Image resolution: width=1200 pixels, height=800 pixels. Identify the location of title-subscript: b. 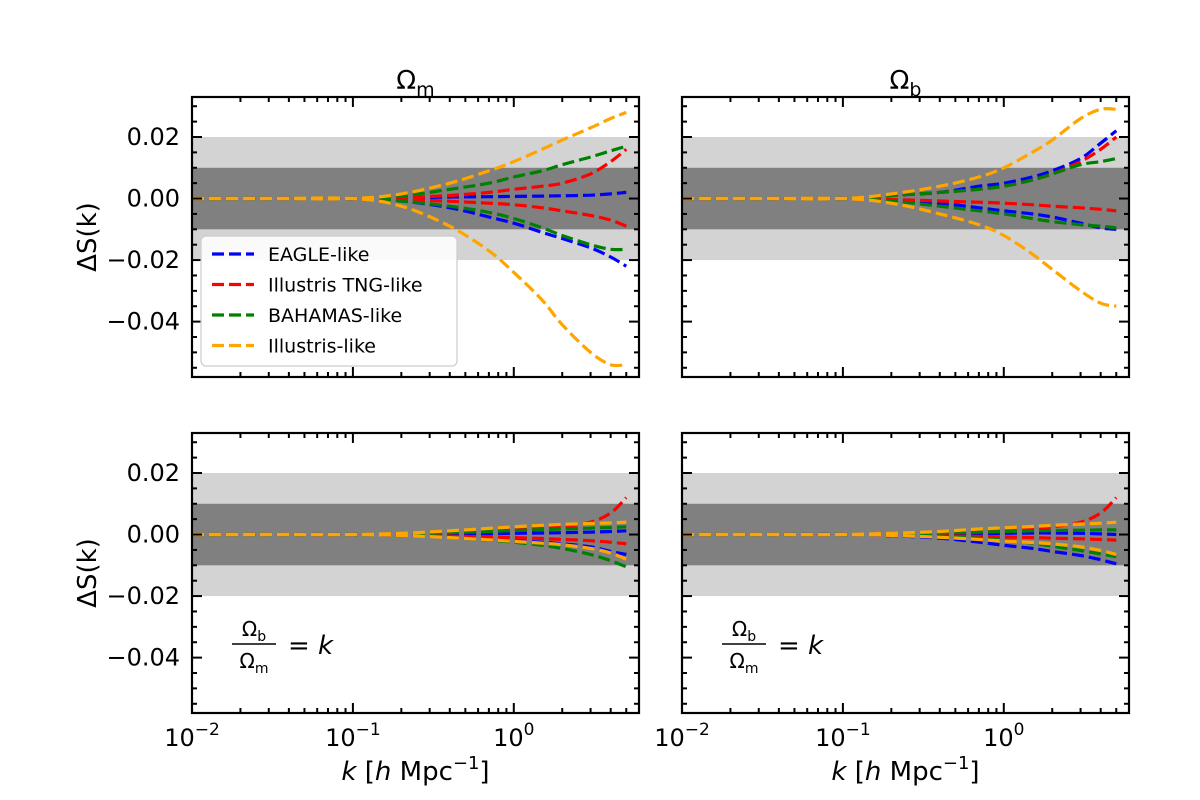
(915, 90).